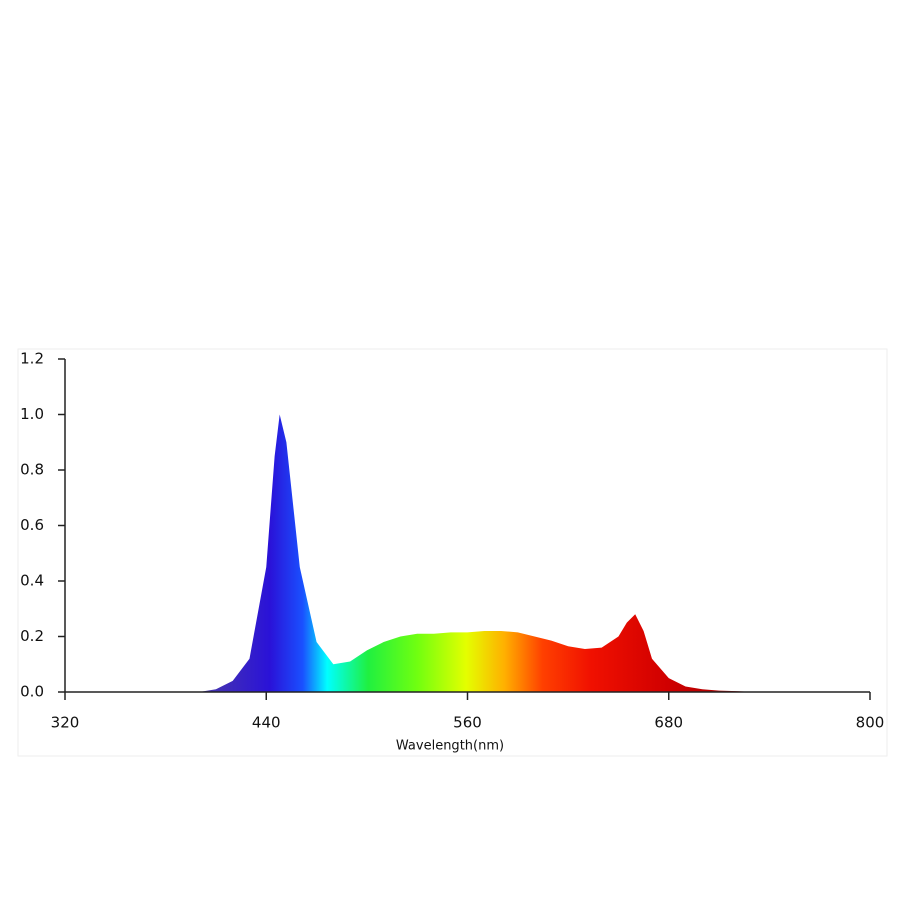 The width and height of the screenshot is (900, 900). Describe the element at coordinates (65, 723) in the screenshot. I see `x-tick-label: 320` at that location.